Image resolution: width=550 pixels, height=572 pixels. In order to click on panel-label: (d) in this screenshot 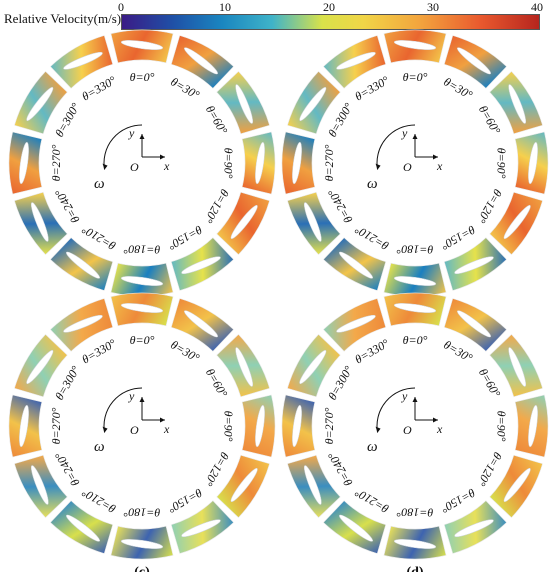, I will do `click(414, 568)`.